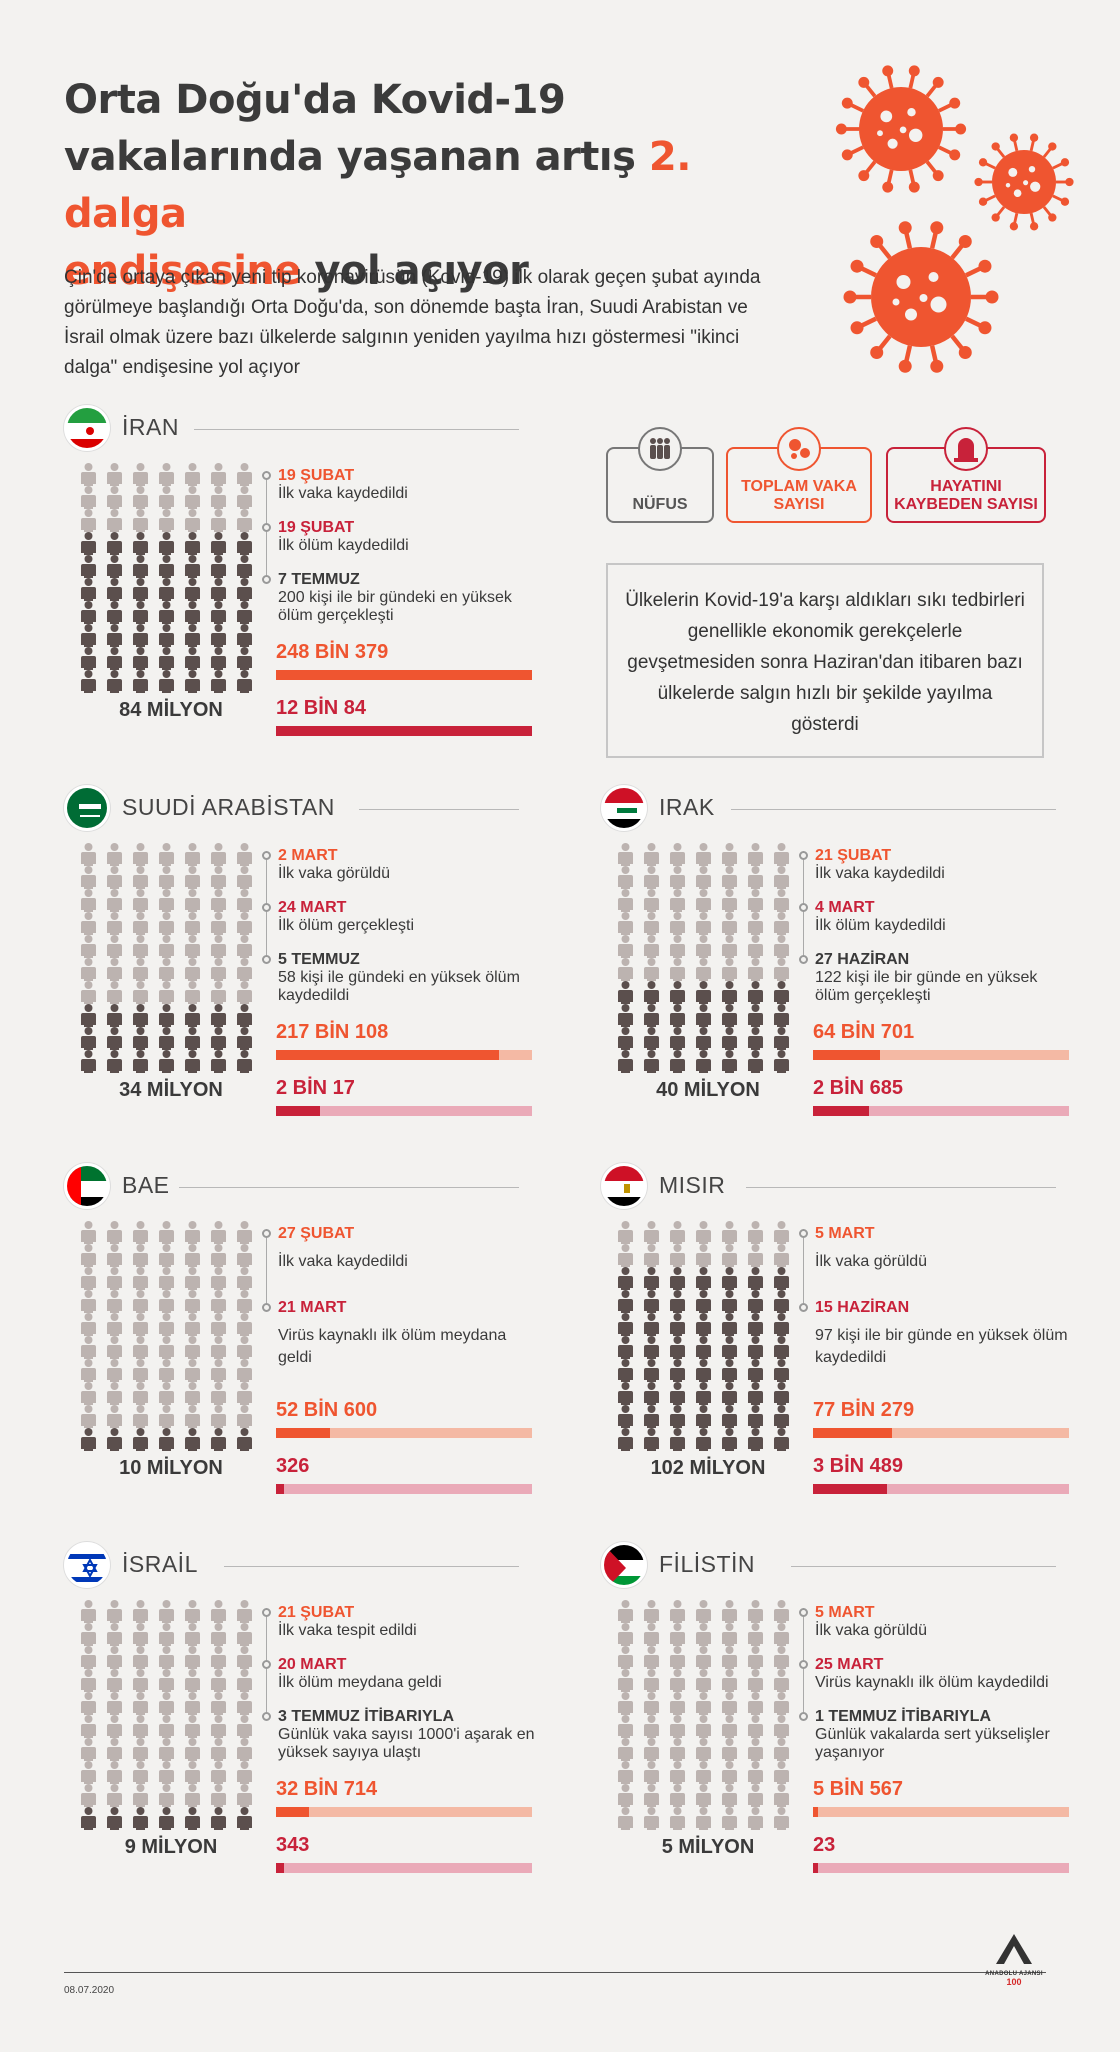 The width and height of the screenshot is (1120, 2052). I want to click on timeline-event: 24 MART İlk ölüm gerçekleşti, so click(400, 917).